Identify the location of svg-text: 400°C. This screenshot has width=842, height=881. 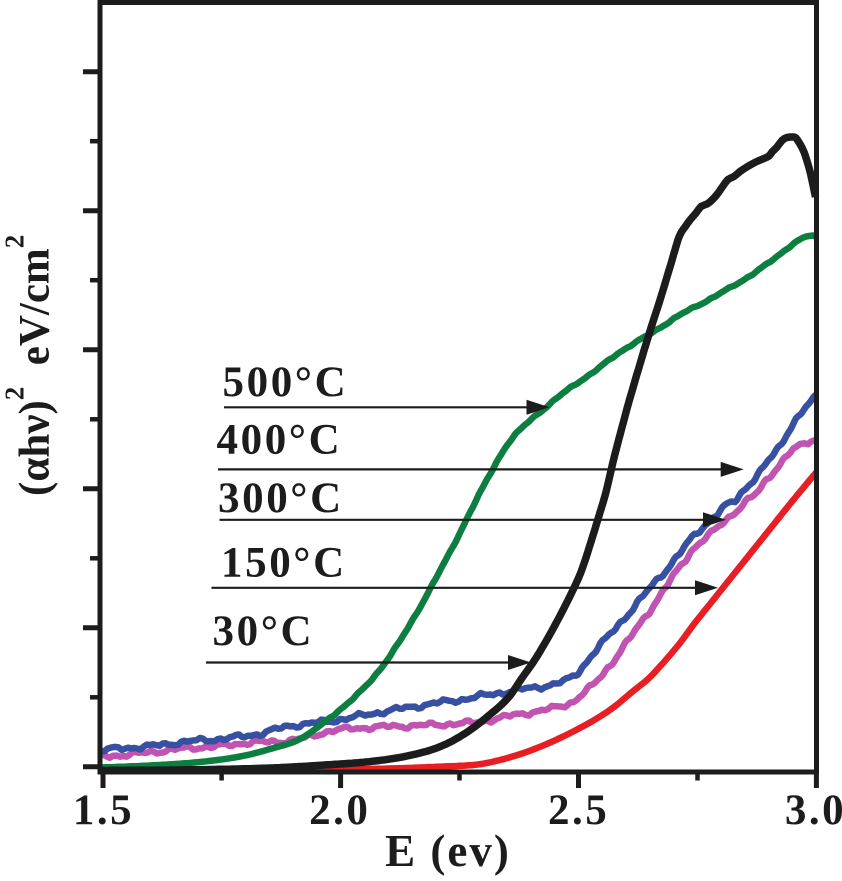
(280, 440).